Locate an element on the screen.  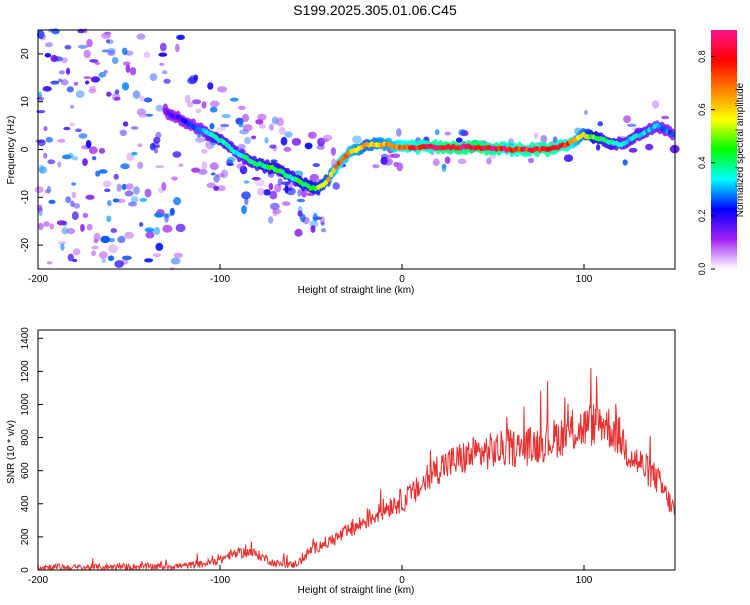
heatmap-x-axis-label: Height of straight line (km) is located at coordinates (356, 290).